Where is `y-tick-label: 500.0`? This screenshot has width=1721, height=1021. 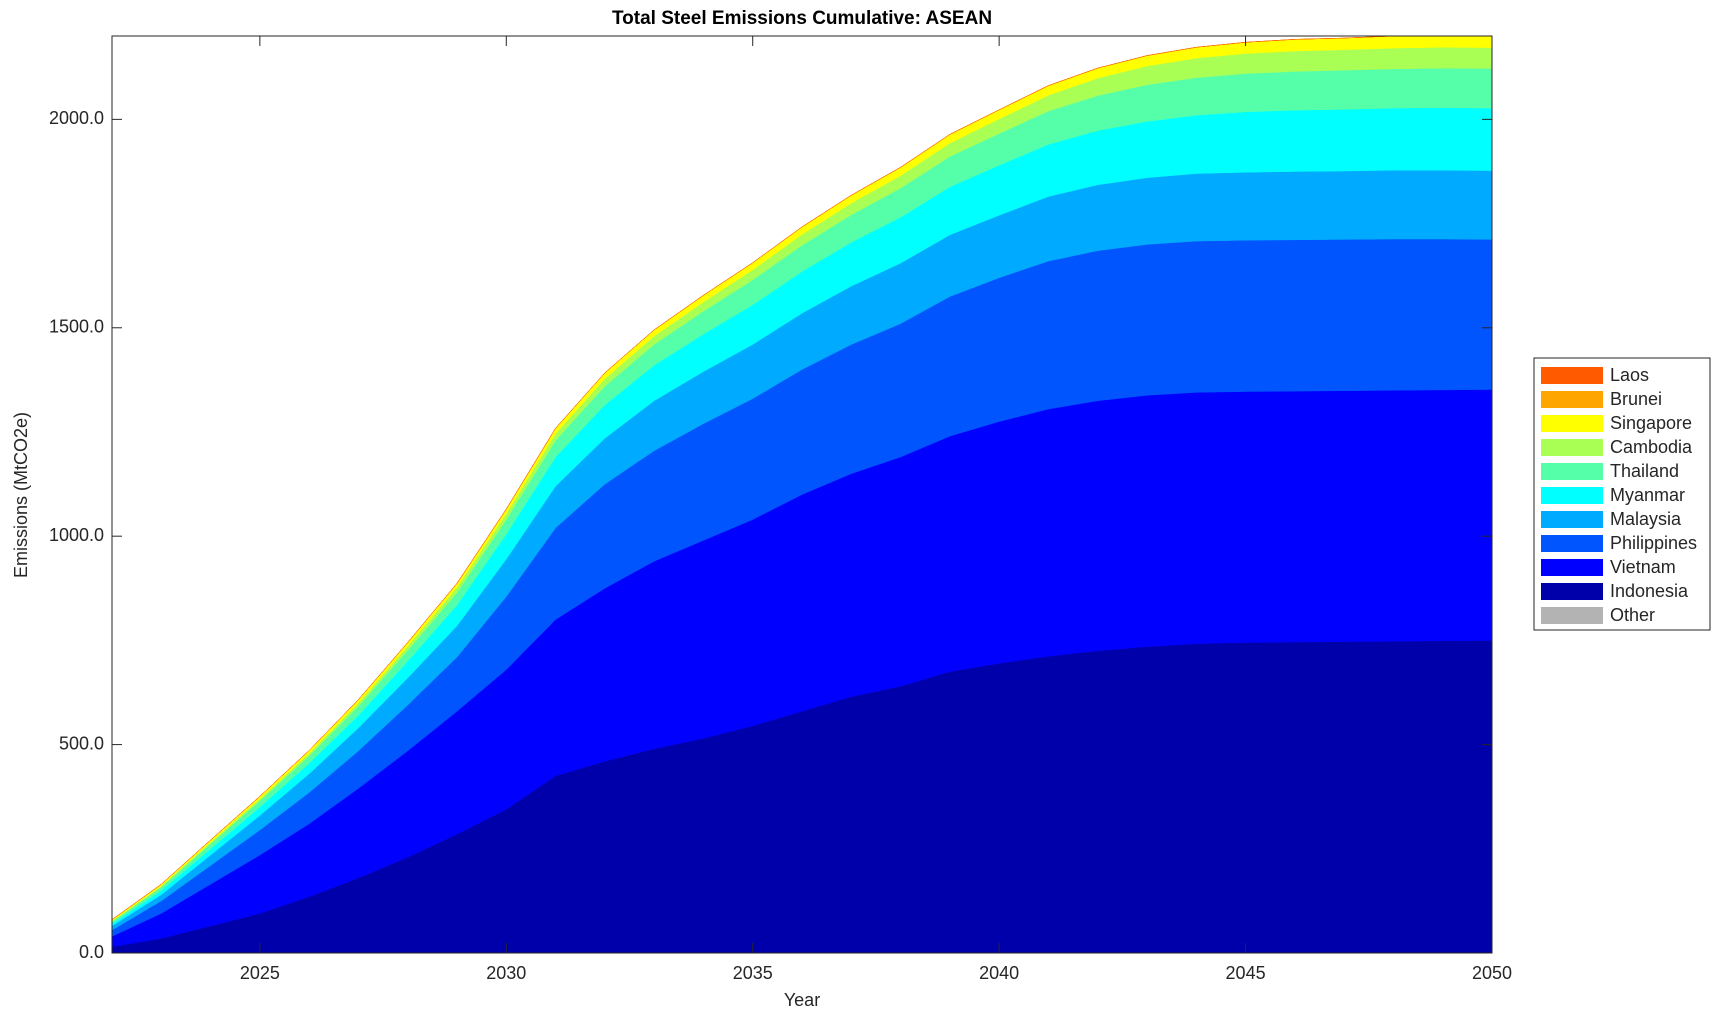
y-tick-label: 500.0 is located at coordinates (81, 743).